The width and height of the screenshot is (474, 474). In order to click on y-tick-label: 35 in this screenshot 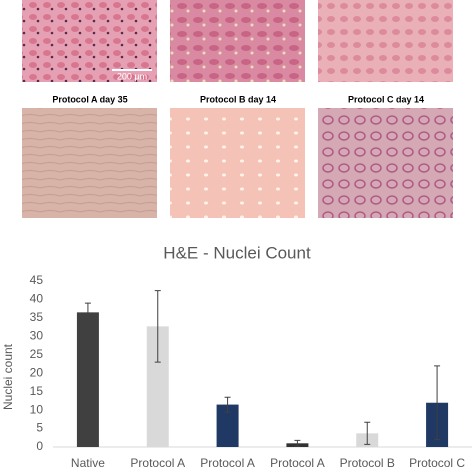, I will do `click(37, 317)`.